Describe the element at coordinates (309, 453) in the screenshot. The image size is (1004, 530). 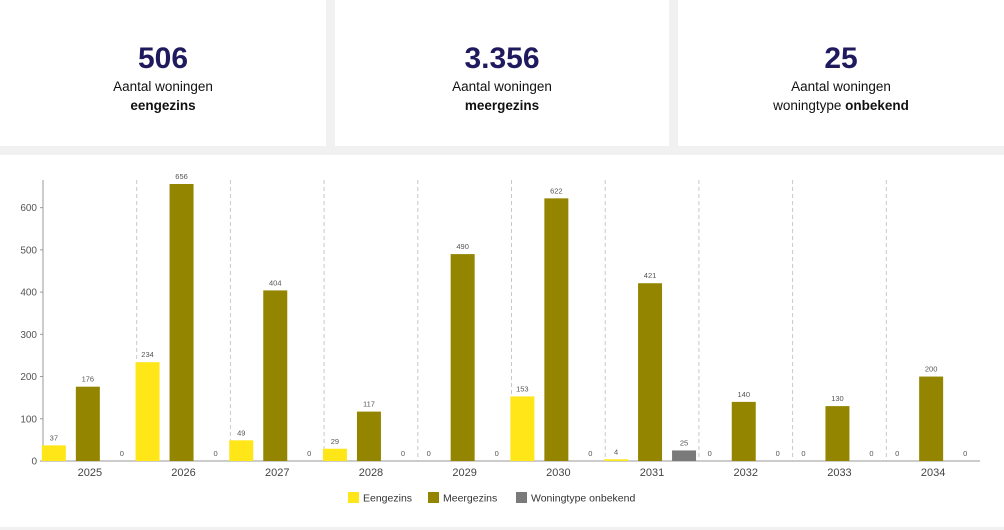
I see `data-label-onbekend-2027: 0` at that location.